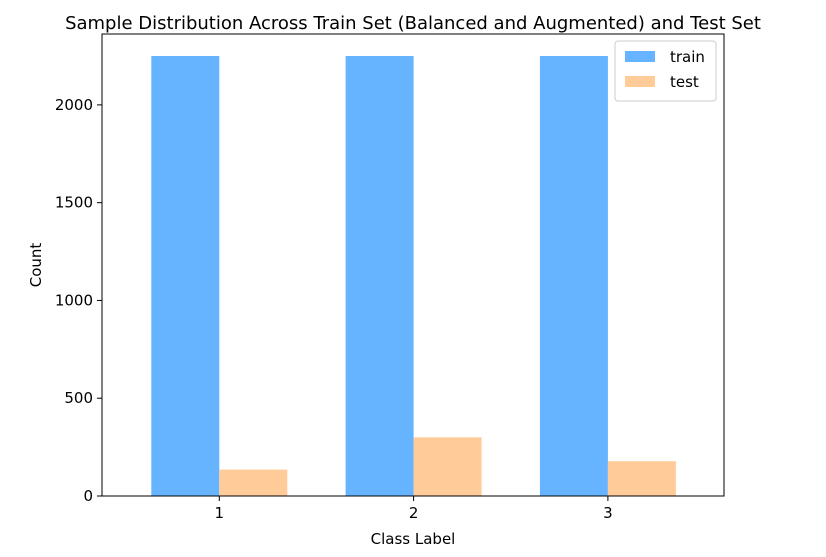 This screenshot has width=826, height=557. I want to click on x-axis-ticks: 1 2 3, so click(414, 509).